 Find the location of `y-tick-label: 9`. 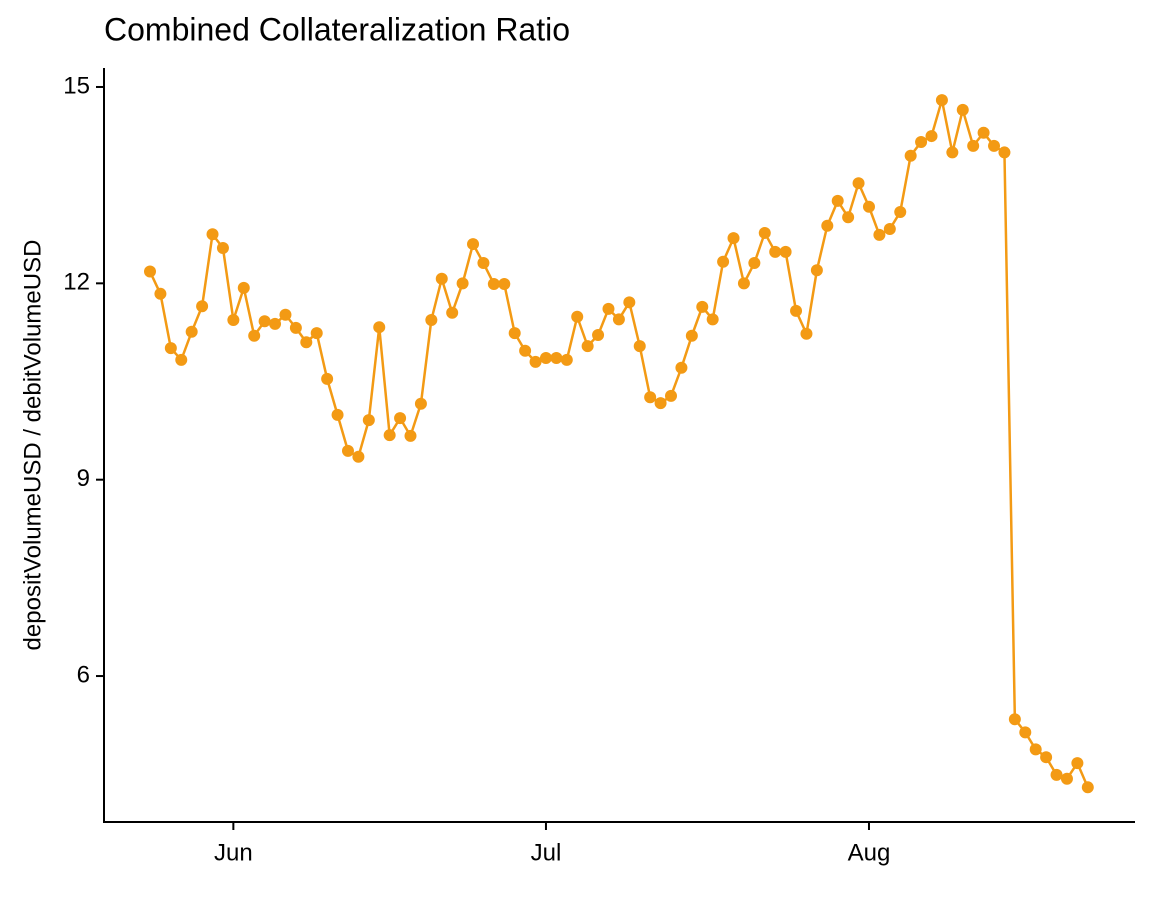

y-tick-label: 9 is located at coordinates (83, 478).